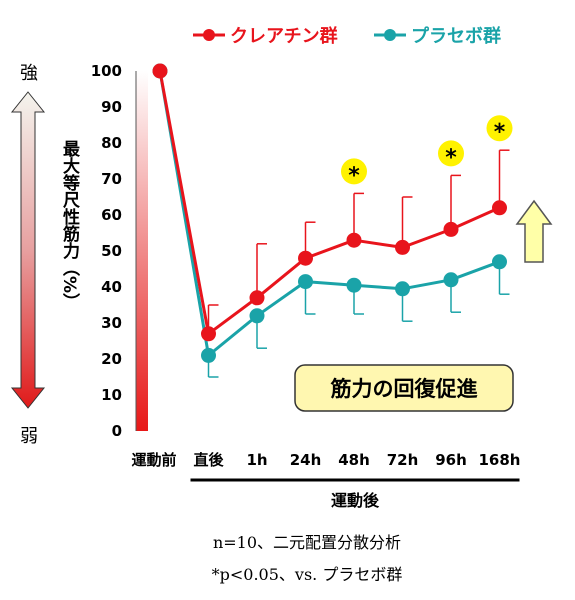  I want to click on y-axis-label: 最大等尺性筋力（%）, so click(70, 225).